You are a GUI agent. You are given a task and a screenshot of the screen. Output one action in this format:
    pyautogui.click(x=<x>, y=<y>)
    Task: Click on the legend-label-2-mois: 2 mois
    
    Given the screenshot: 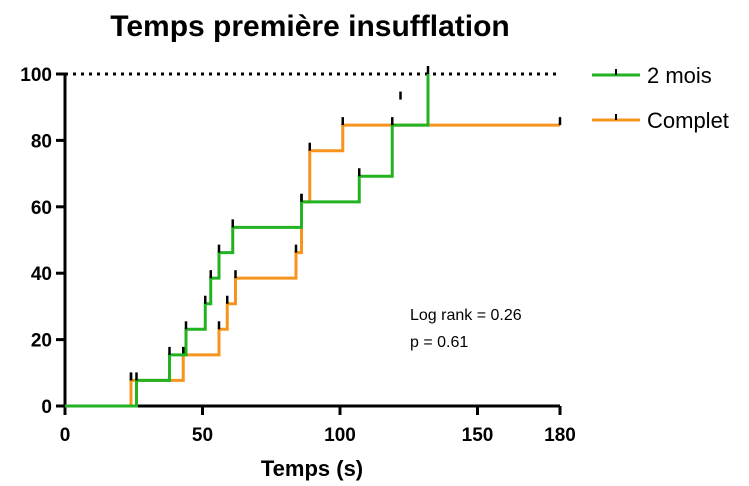 What is the action you would take?
    pyautogui.click(x=679, y=75)
    